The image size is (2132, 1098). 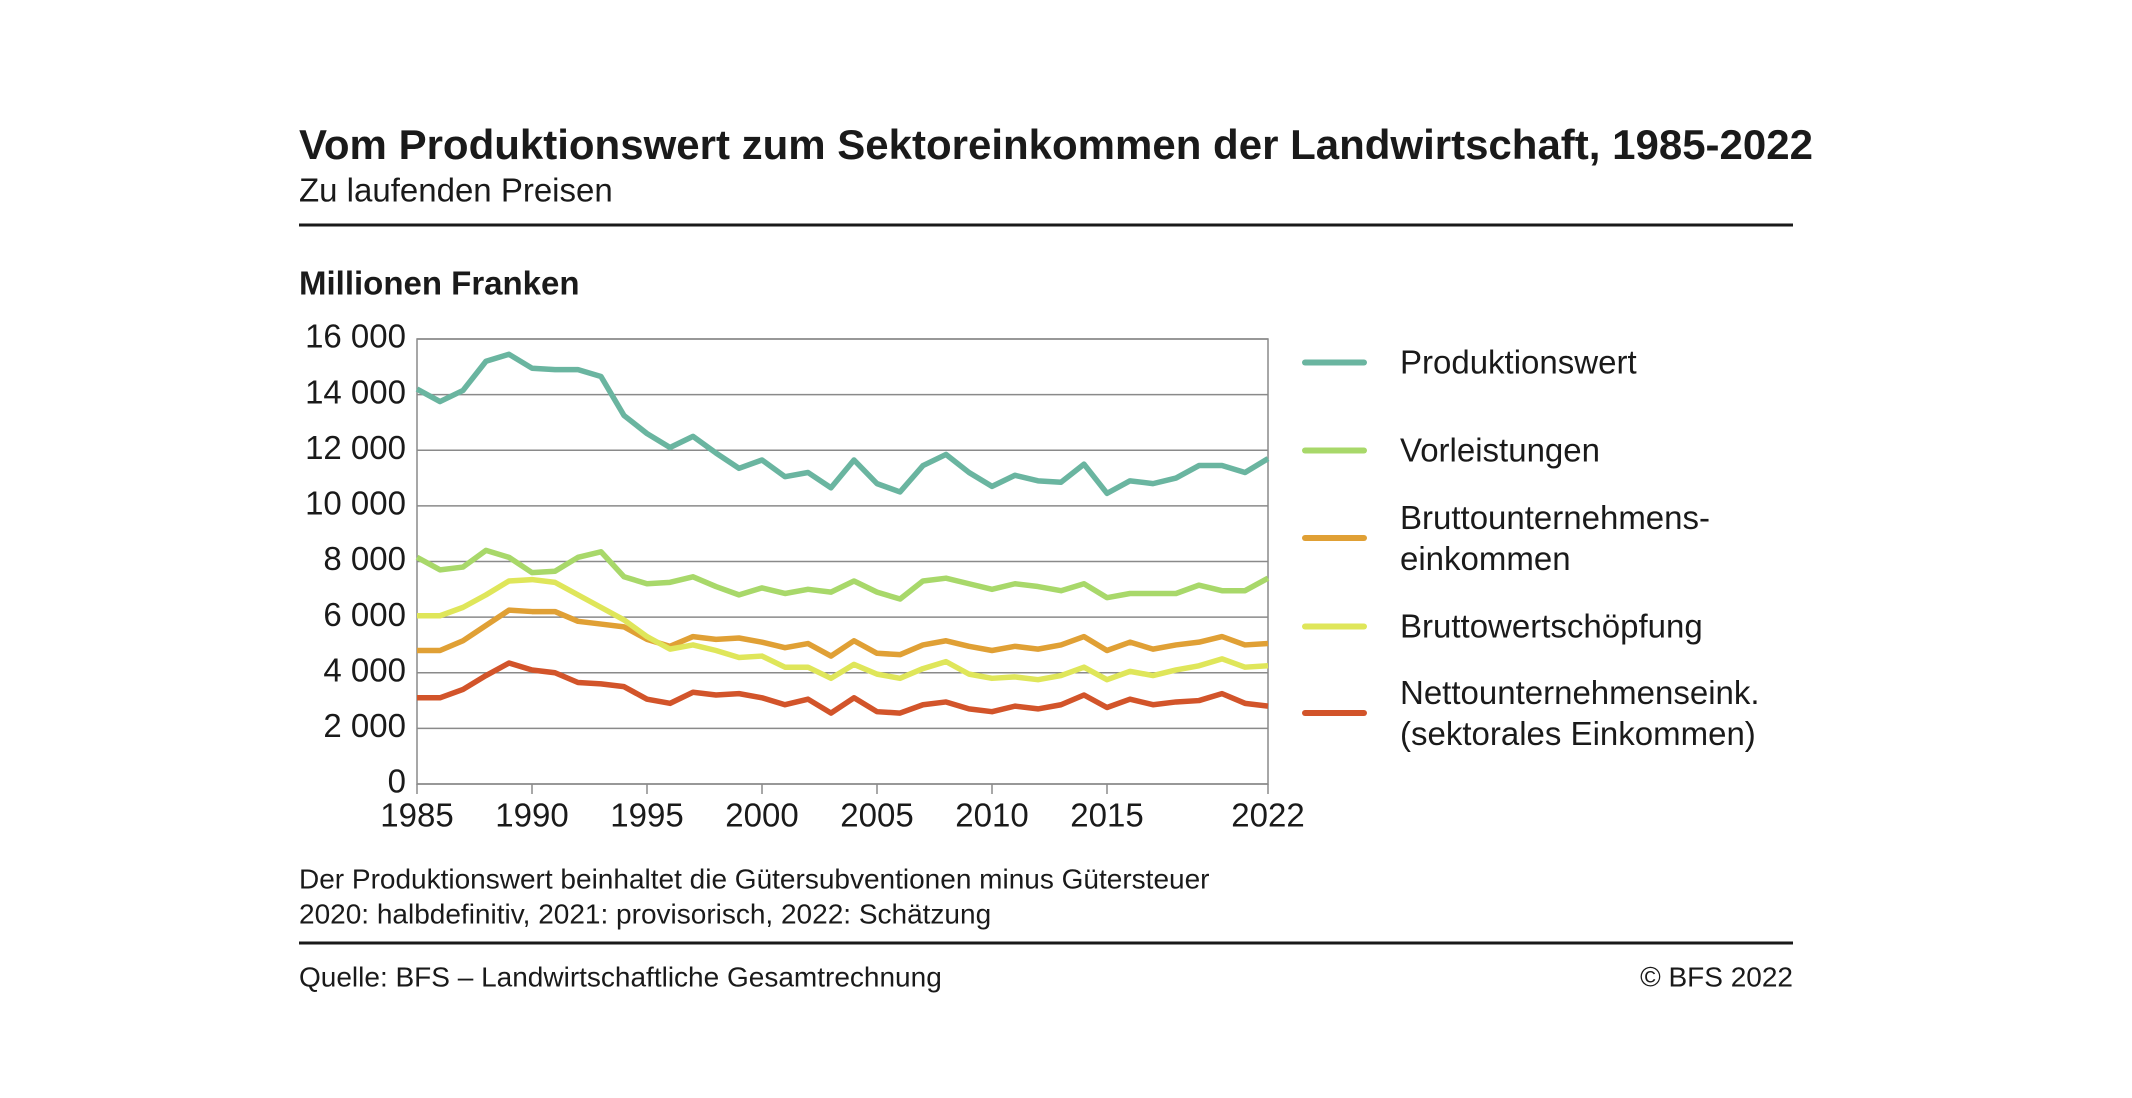 What do you see at coordinates (761, 815) in the screenshot?
I see `x-tick-label: 2000` at bounding box center [761, 815].